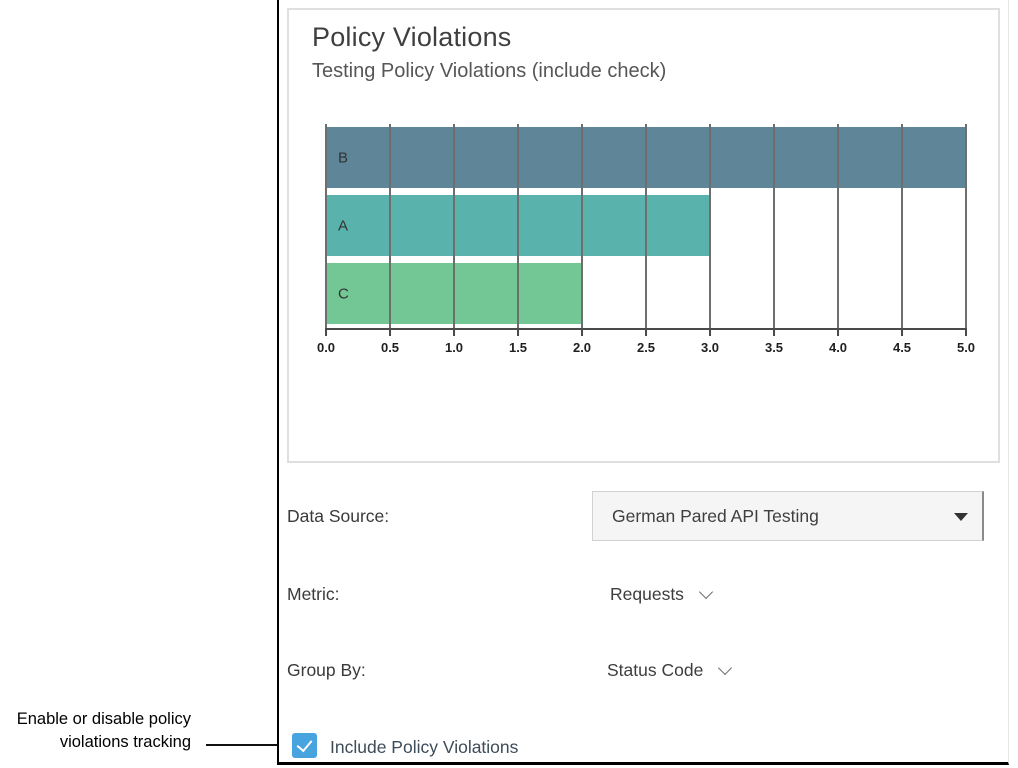  What do you see at coordinates (424, 747) in the screenshot?
I see `include-policy-violations-label: Include Policy Violations` at bounding box center [424, 747].